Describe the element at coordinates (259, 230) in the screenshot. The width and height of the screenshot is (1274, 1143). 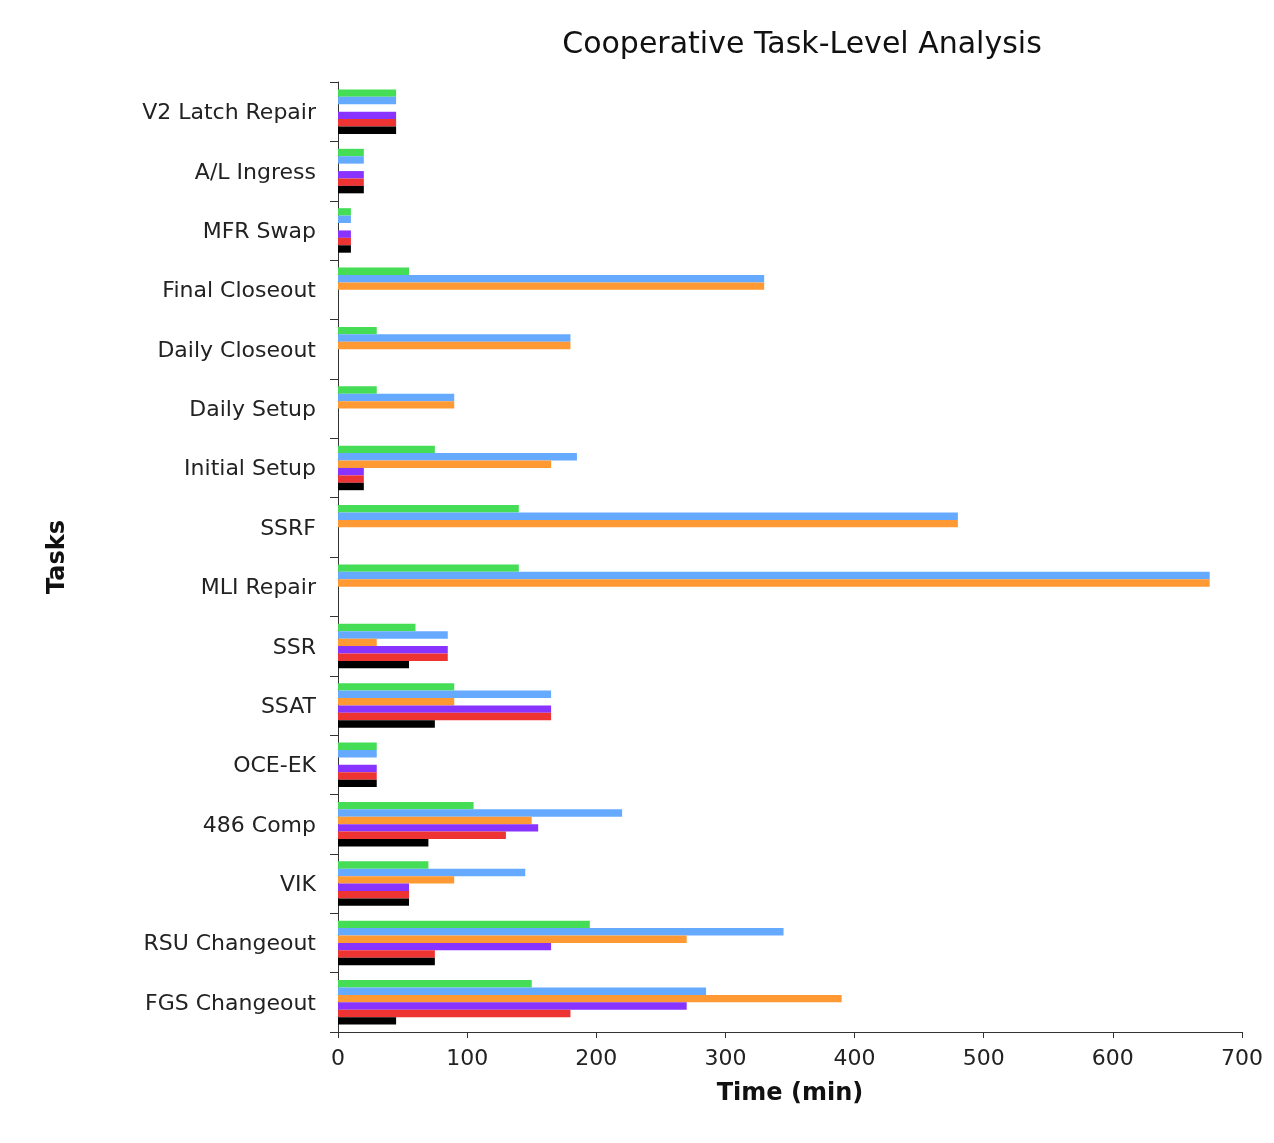
I see `y-tick-label: MFR Swap` at that location.